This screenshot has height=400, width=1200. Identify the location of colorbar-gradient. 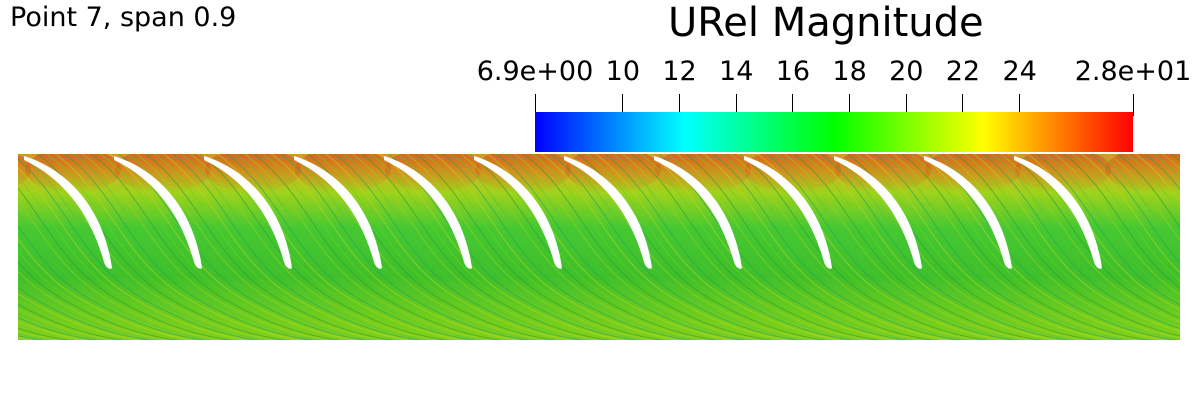
(834, 132).